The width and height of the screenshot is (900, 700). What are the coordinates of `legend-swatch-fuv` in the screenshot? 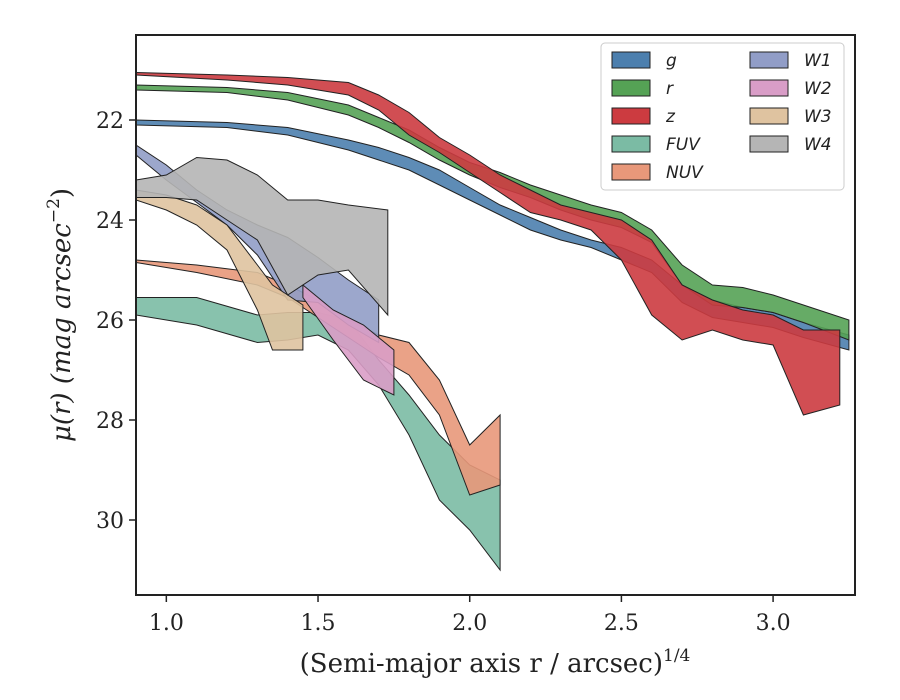 It's located at (631, 144).